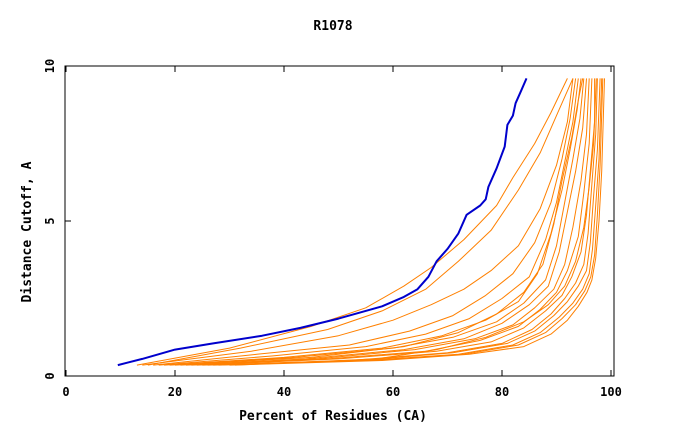 This screenshot has height=440, width=680. What do you see at coordinates (502, 392) in the screenshot?
I see `x-tick-label-4: 80` at bounding box center [502, 392].